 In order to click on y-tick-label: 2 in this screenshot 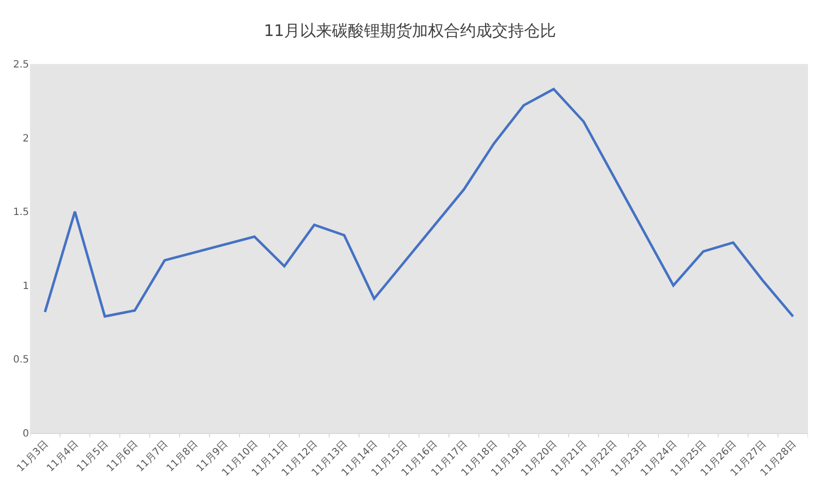, I will do `click(25, 138)`.